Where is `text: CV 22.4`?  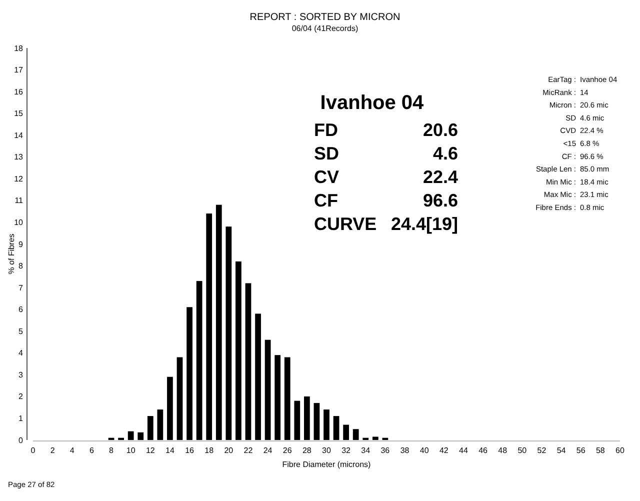
text: CV 22.4 is located at coordinates (386, 177).